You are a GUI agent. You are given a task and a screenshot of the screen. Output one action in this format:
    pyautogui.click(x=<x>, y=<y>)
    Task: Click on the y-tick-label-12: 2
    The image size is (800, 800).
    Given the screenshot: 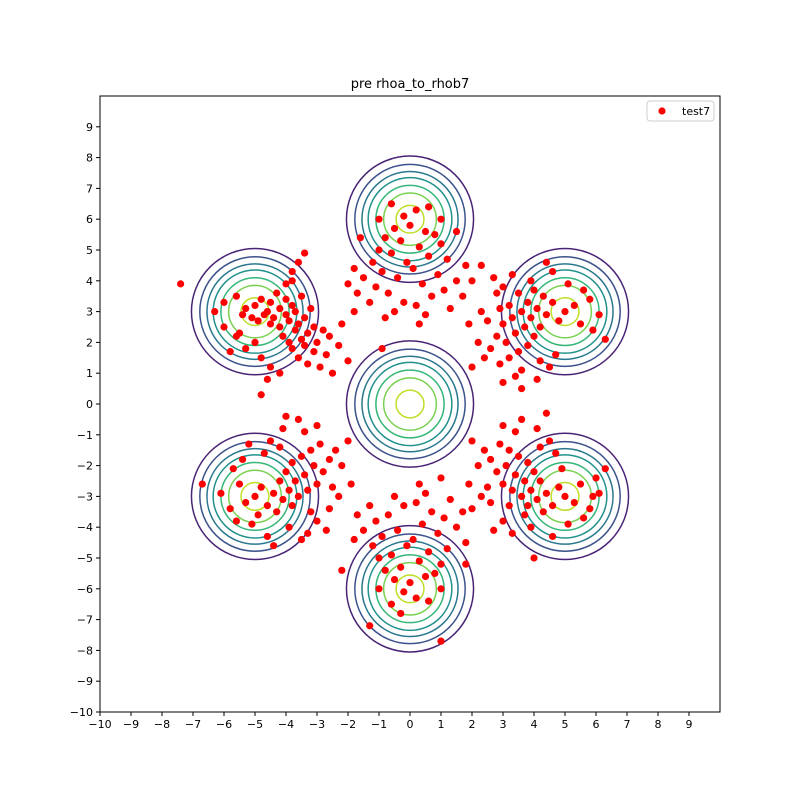 What is the action you would take?
    pyautogui.click(x=89, y=342)
    